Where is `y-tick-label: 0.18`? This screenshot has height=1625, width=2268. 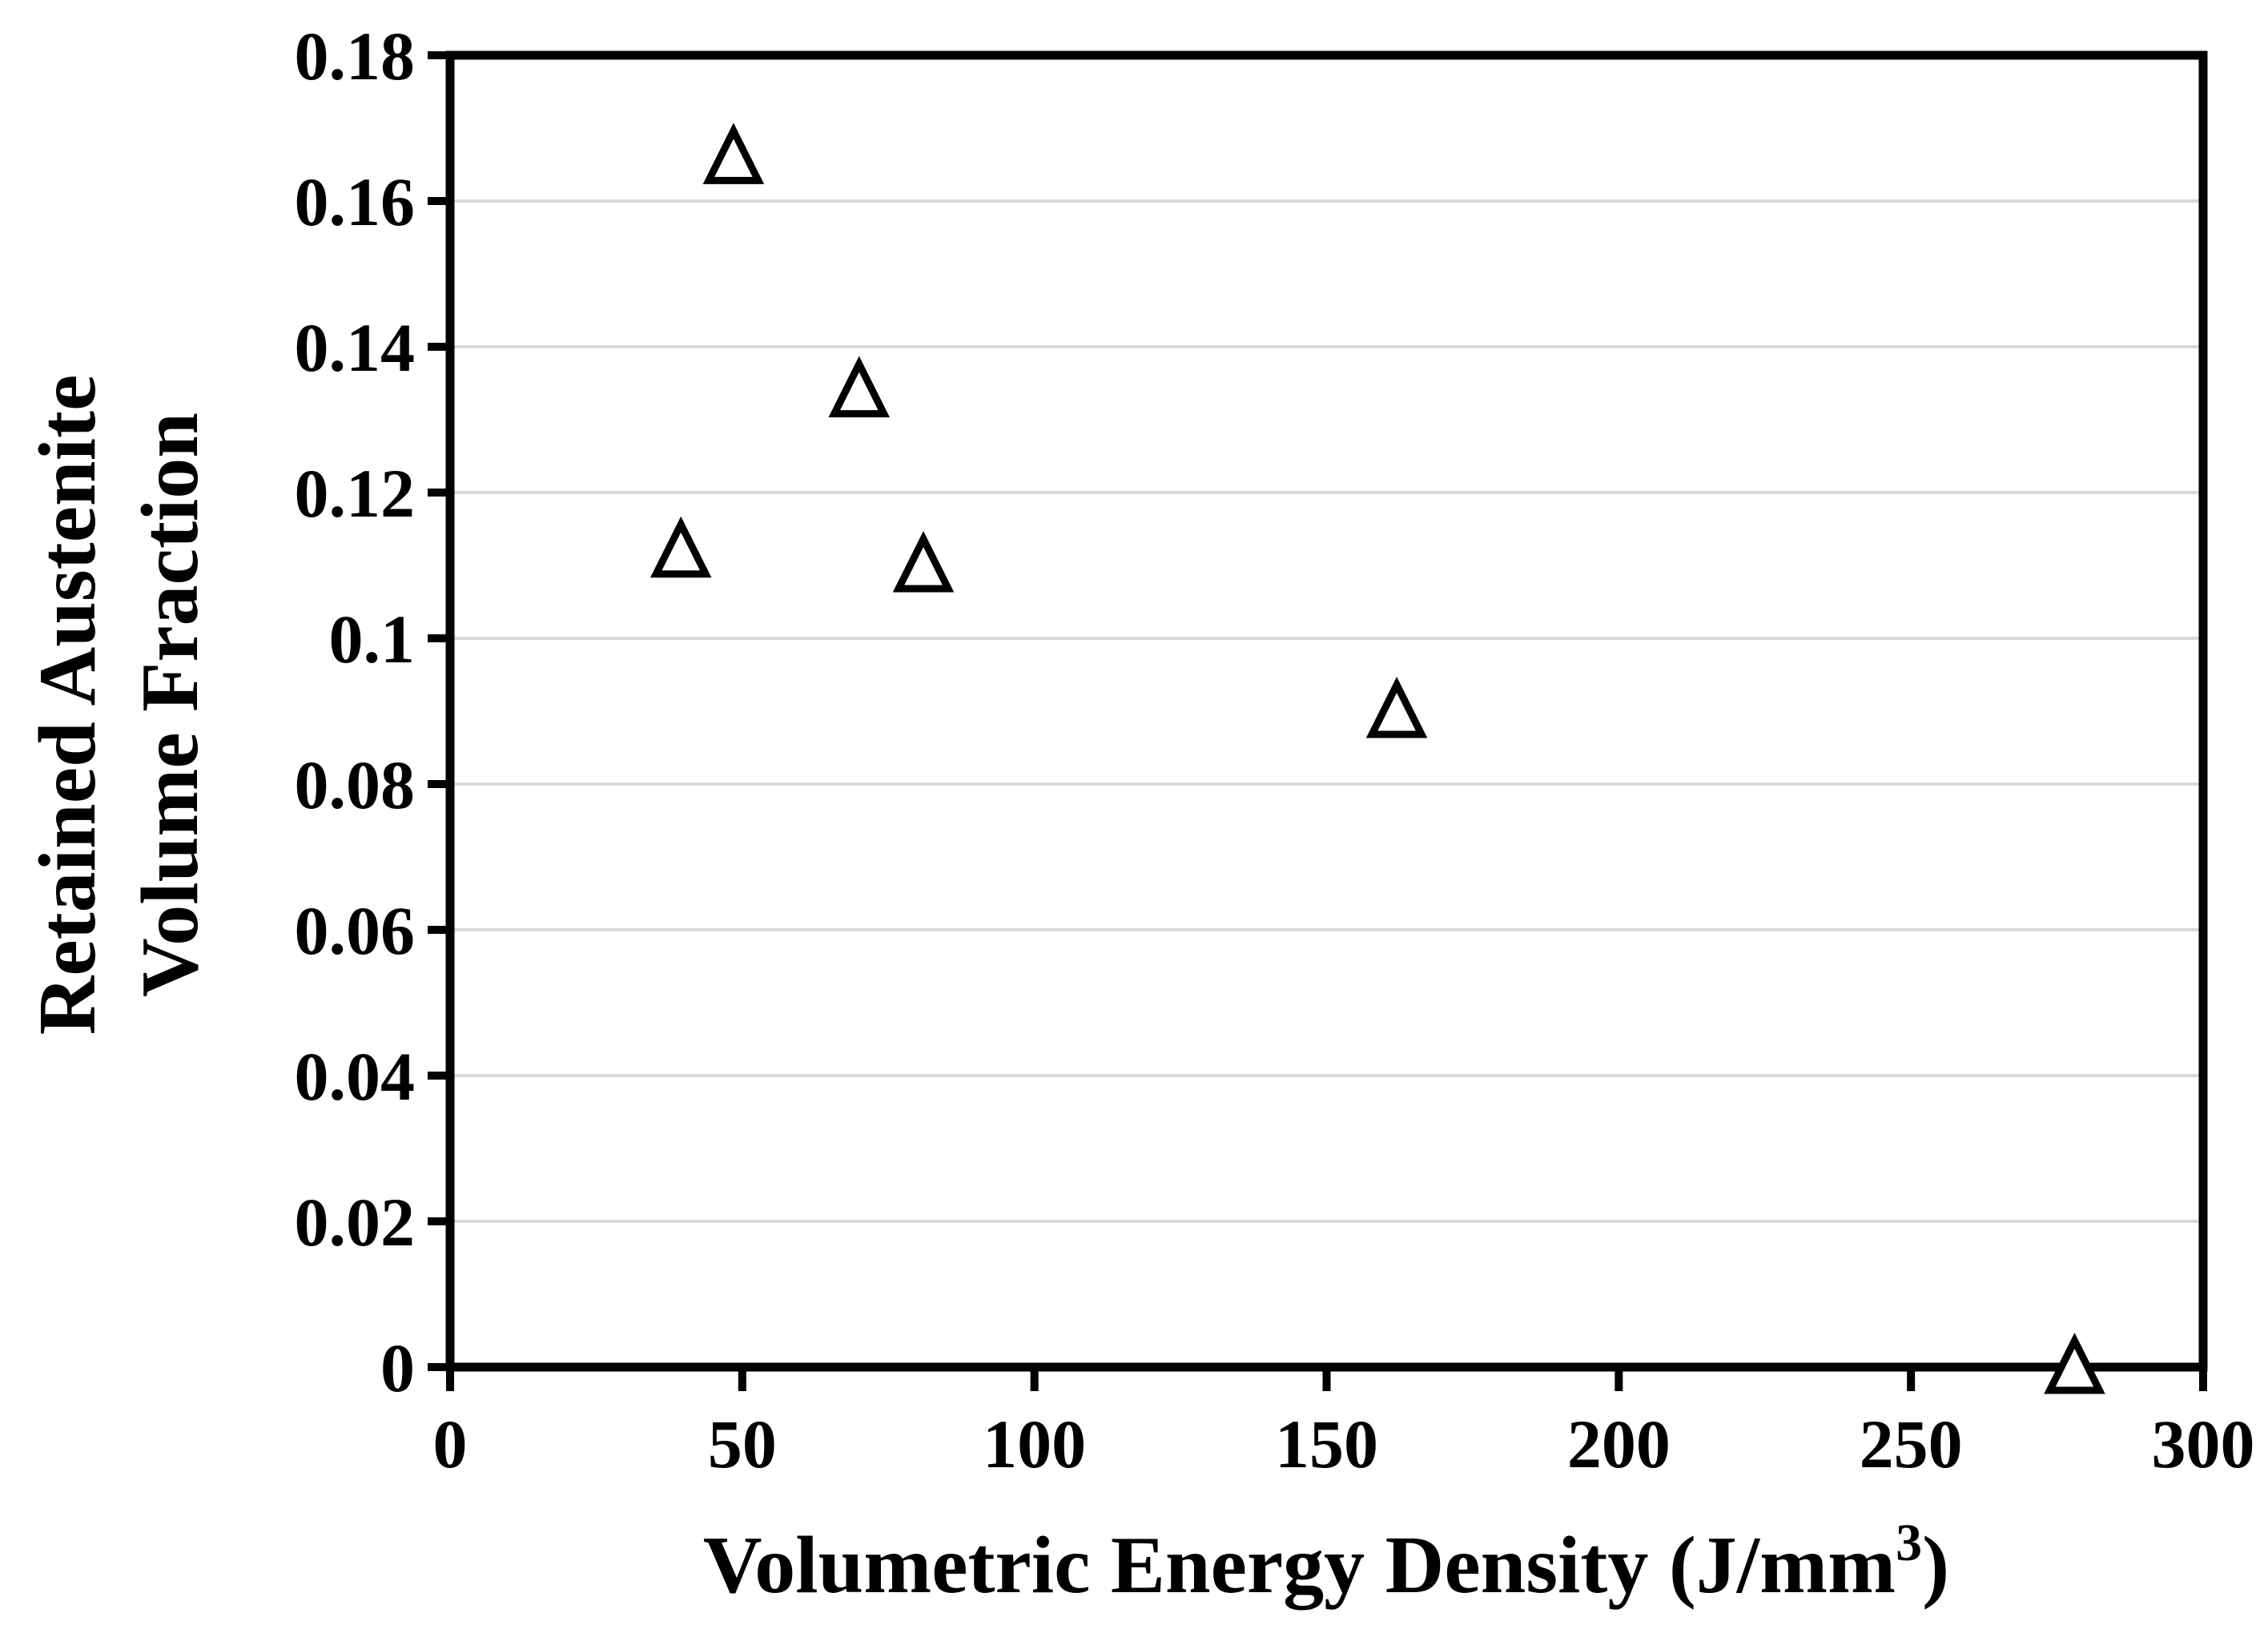 y-tick-label: 0.18 is located at coordinates (355, 56).